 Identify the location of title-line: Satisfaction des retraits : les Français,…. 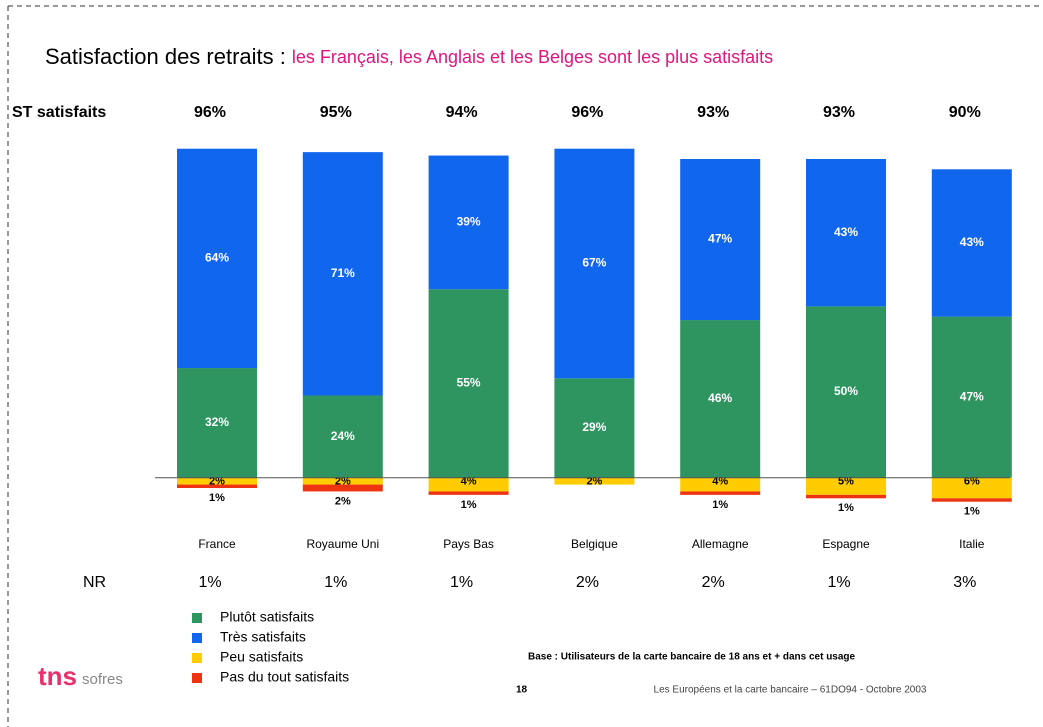
(409, 56).